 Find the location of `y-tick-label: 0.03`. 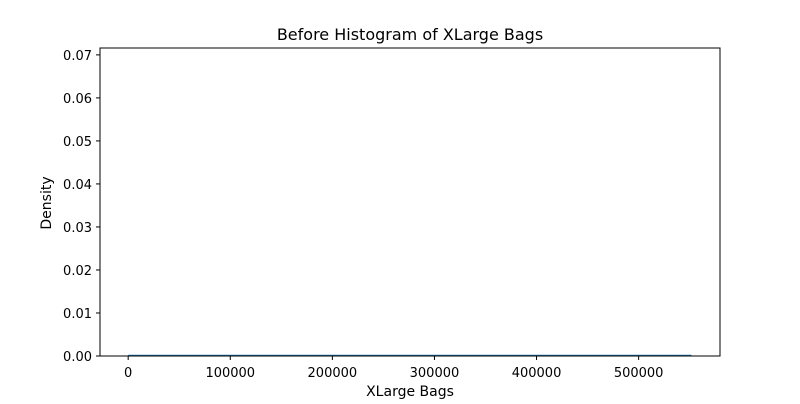

y-tick-label: 0.03 is located at coordinates (77, 228).